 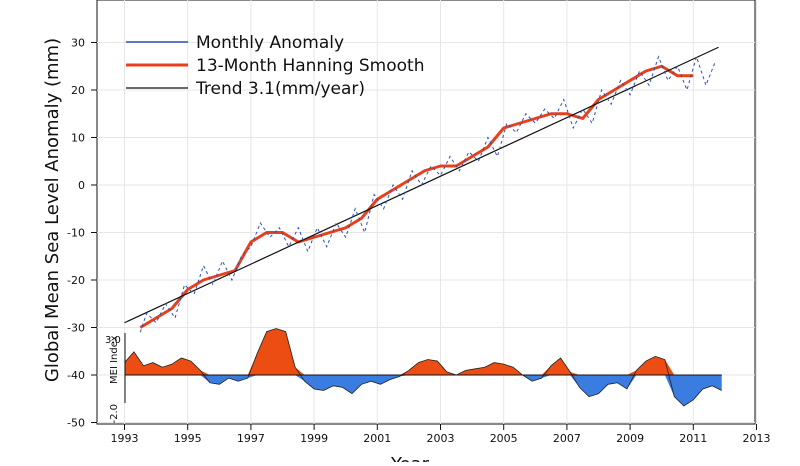 I want to click on mei-outline, so click(x=423, y=367).